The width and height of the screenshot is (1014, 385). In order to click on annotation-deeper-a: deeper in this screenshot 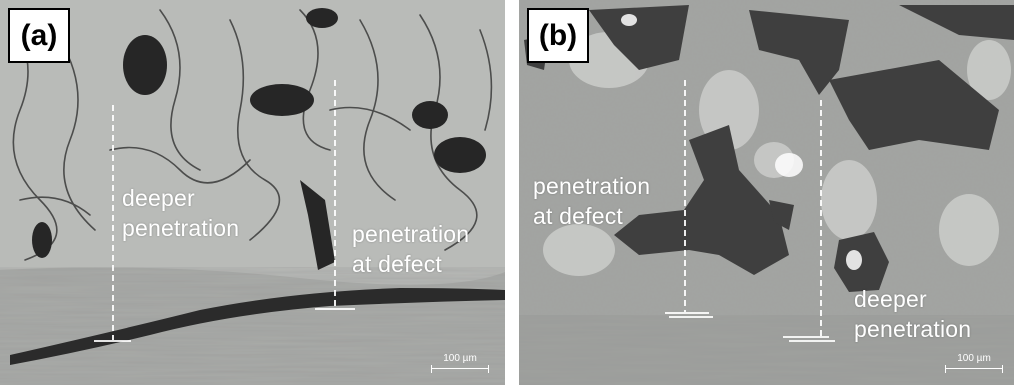, I will do `click(158, 198)`.